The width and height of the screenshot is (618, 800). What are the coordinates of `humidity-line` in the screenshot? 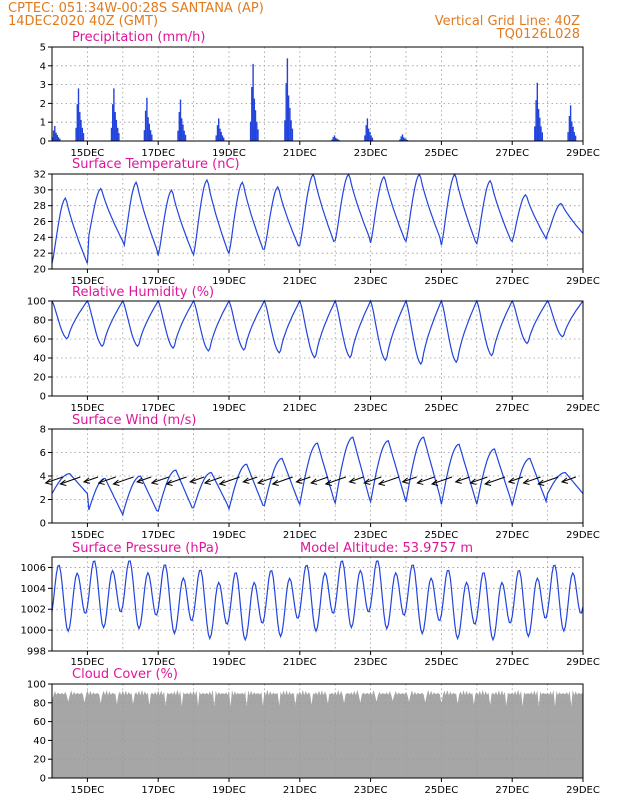 It's located at (317, 332).